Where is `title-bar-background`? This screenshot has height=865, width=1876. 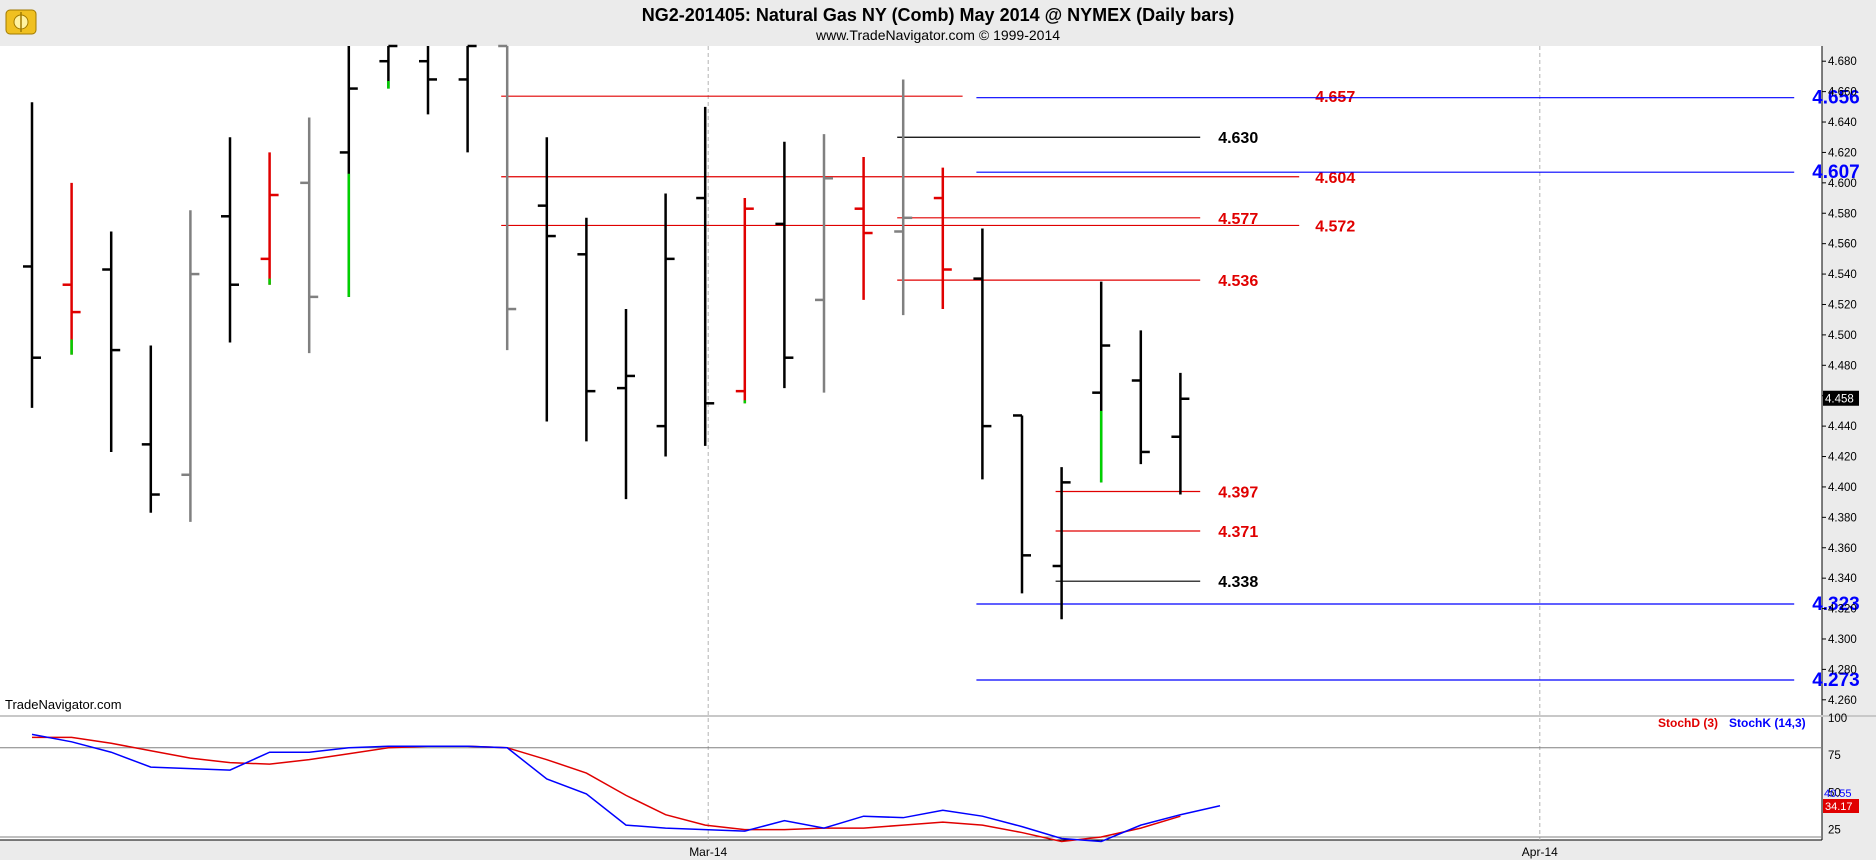
title-bar-background is located at coordinates (938, 23).